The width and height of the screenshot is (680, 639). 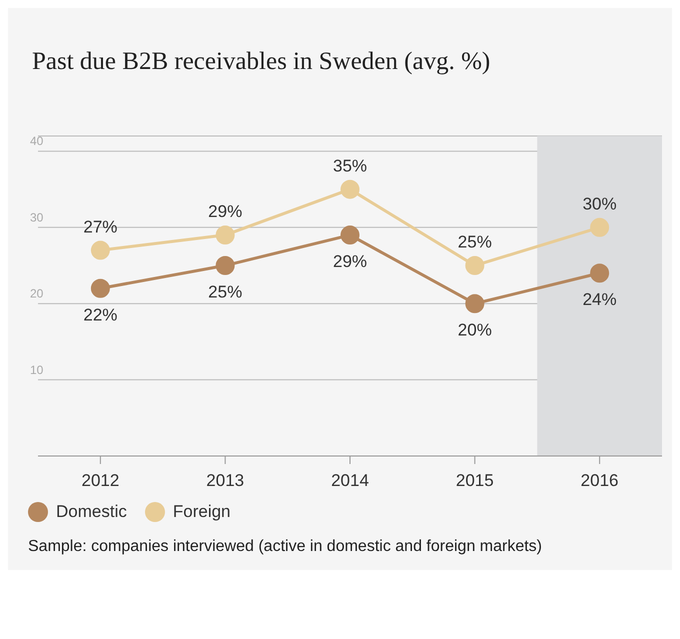 What do you see at coordinates (225, 480) in the screenshot?
I see `x-tick-label: 2013` at bounding box center [225, 480].